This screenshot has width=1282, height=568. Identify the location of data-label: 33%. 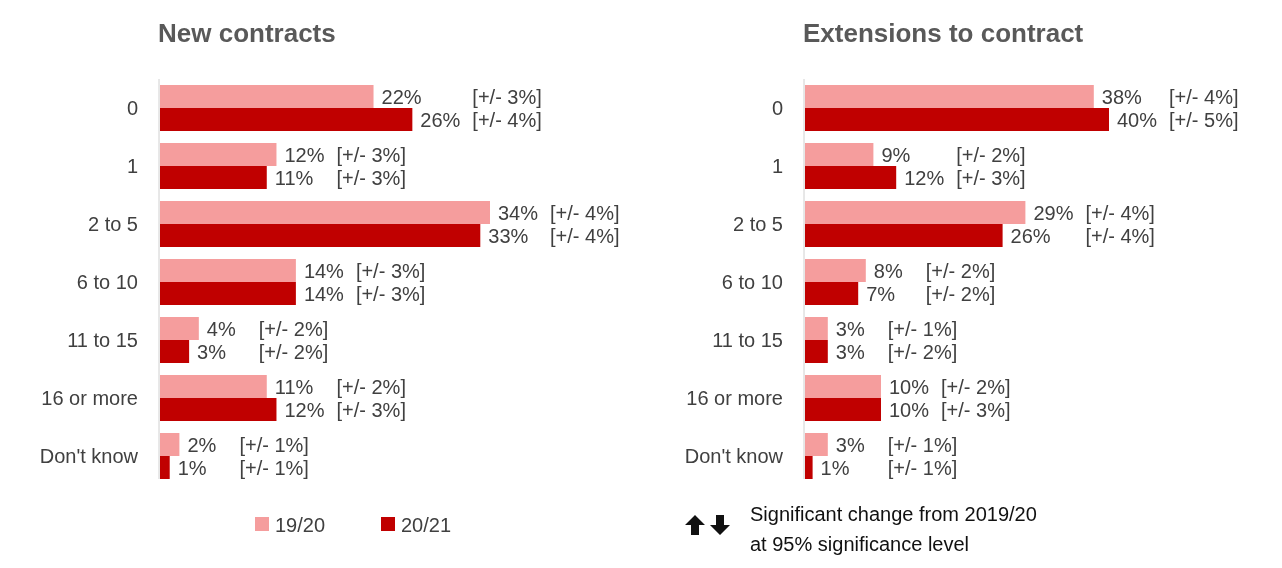
(508, 236).